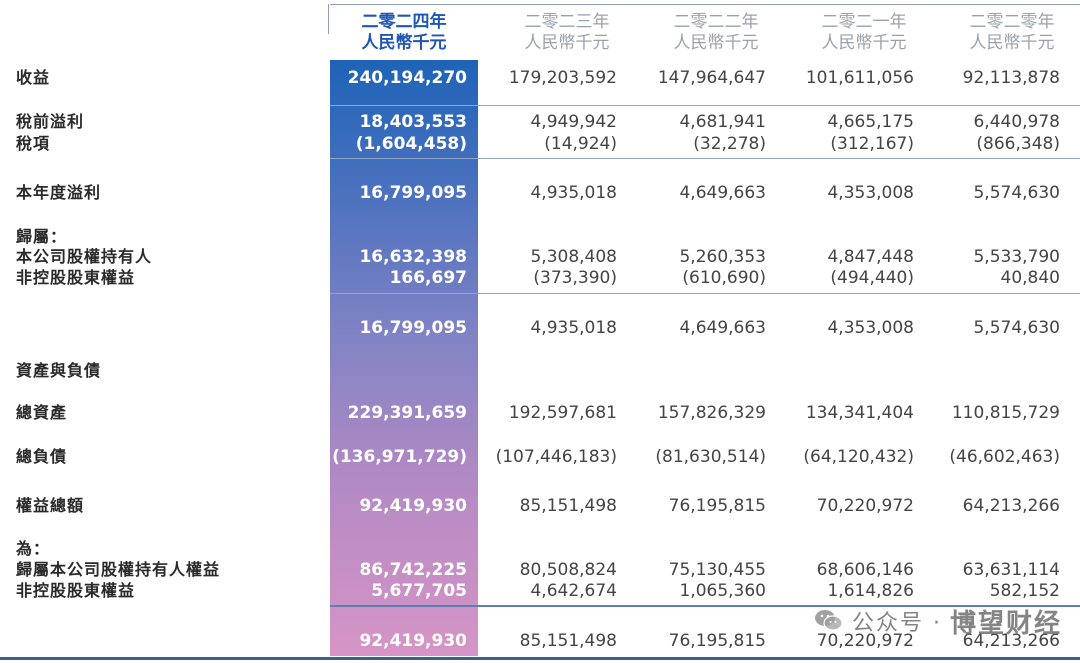 This screenshot has width=1080, height=663. I want to click on value-cell: 76,195,815, so click(717, 641).